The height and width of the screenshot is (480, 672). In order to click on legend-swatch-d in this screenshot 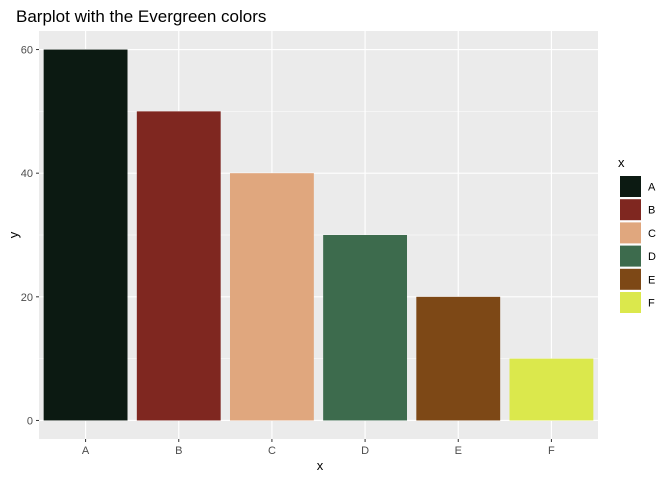, I will do `click(630, 256)`.